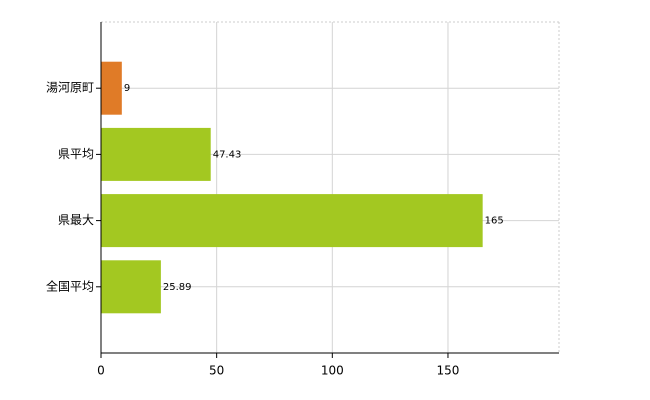 Image resolution: width=650 pixels, height=400 pixels. I want to click on value-label: 165, so click(494, 221).